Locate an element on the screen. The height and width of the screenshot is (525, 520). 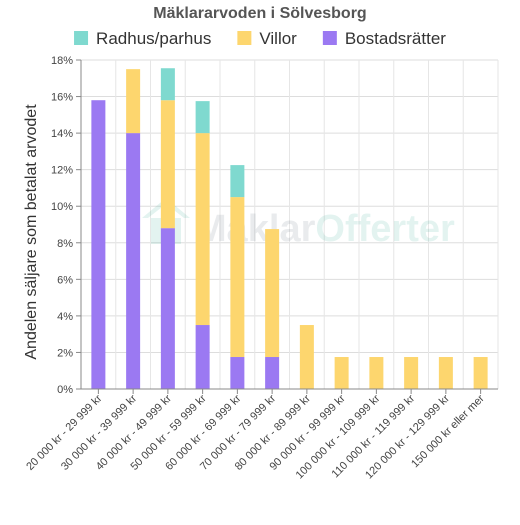
watermark-text-part1: Mäklar is located at coordinates (255, 229).